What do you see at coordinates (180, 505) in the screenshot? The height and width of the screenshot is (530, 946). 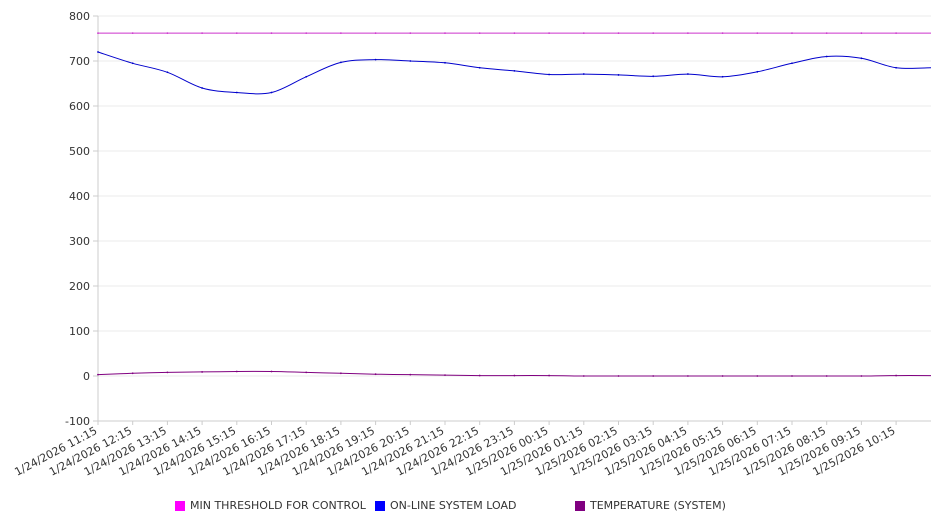 I see `legend-swatch-min-threshold` at bounding box center [180, 505].